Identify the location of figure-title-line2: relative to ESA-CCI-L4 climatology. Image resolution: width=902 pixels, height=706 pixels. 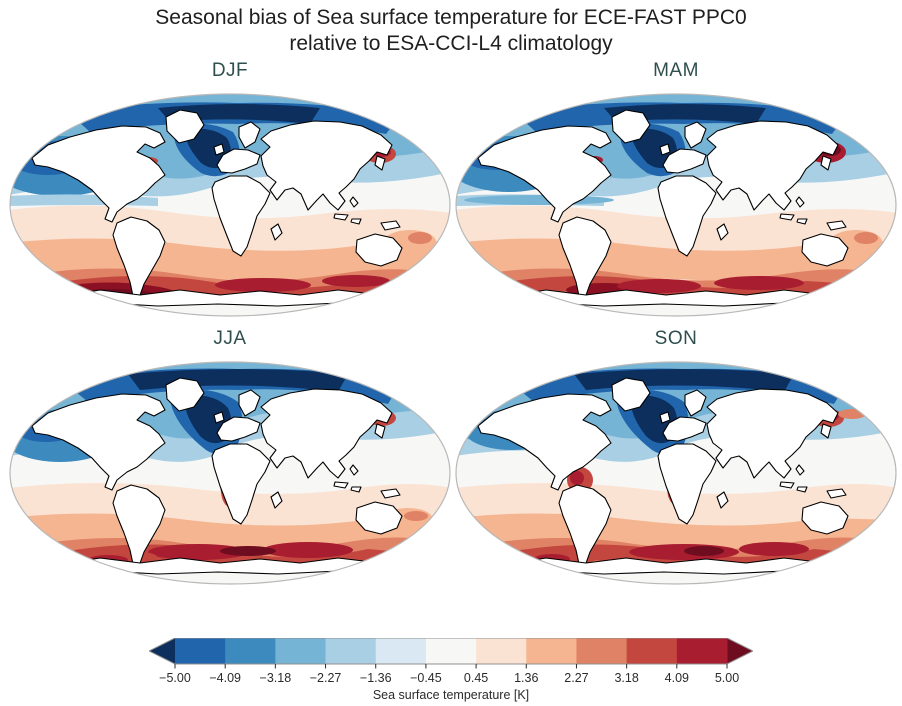
(451, 43).